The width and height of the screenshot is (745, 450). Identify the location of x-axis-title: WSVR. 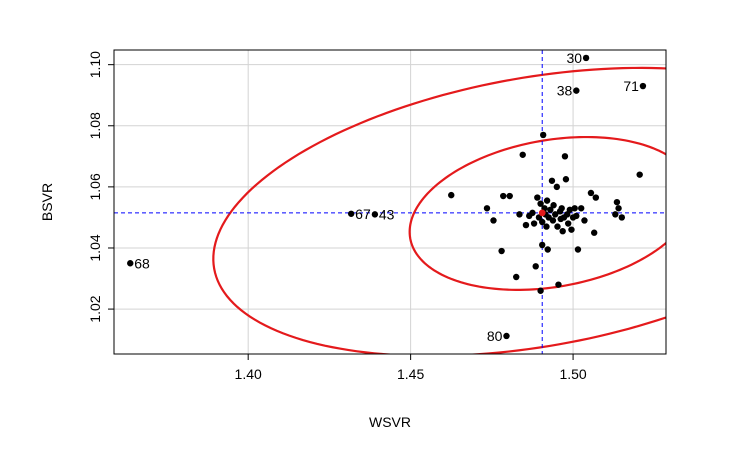
(390, 422).